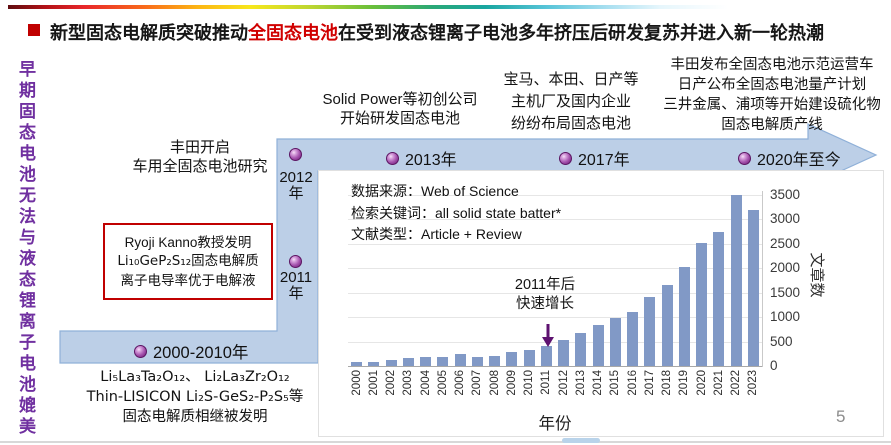 The image size is (891, 445). I want to click on bar-2021, so click(719, 299).